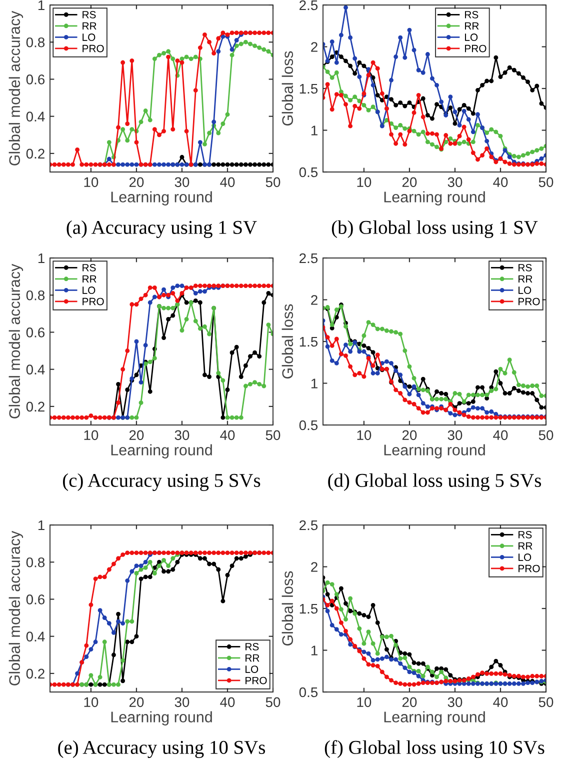 Image resolution: width=570 pixels, height=760 pixels. I want to click on text: (b) Global loss using 1 SV, so click(435, 229).